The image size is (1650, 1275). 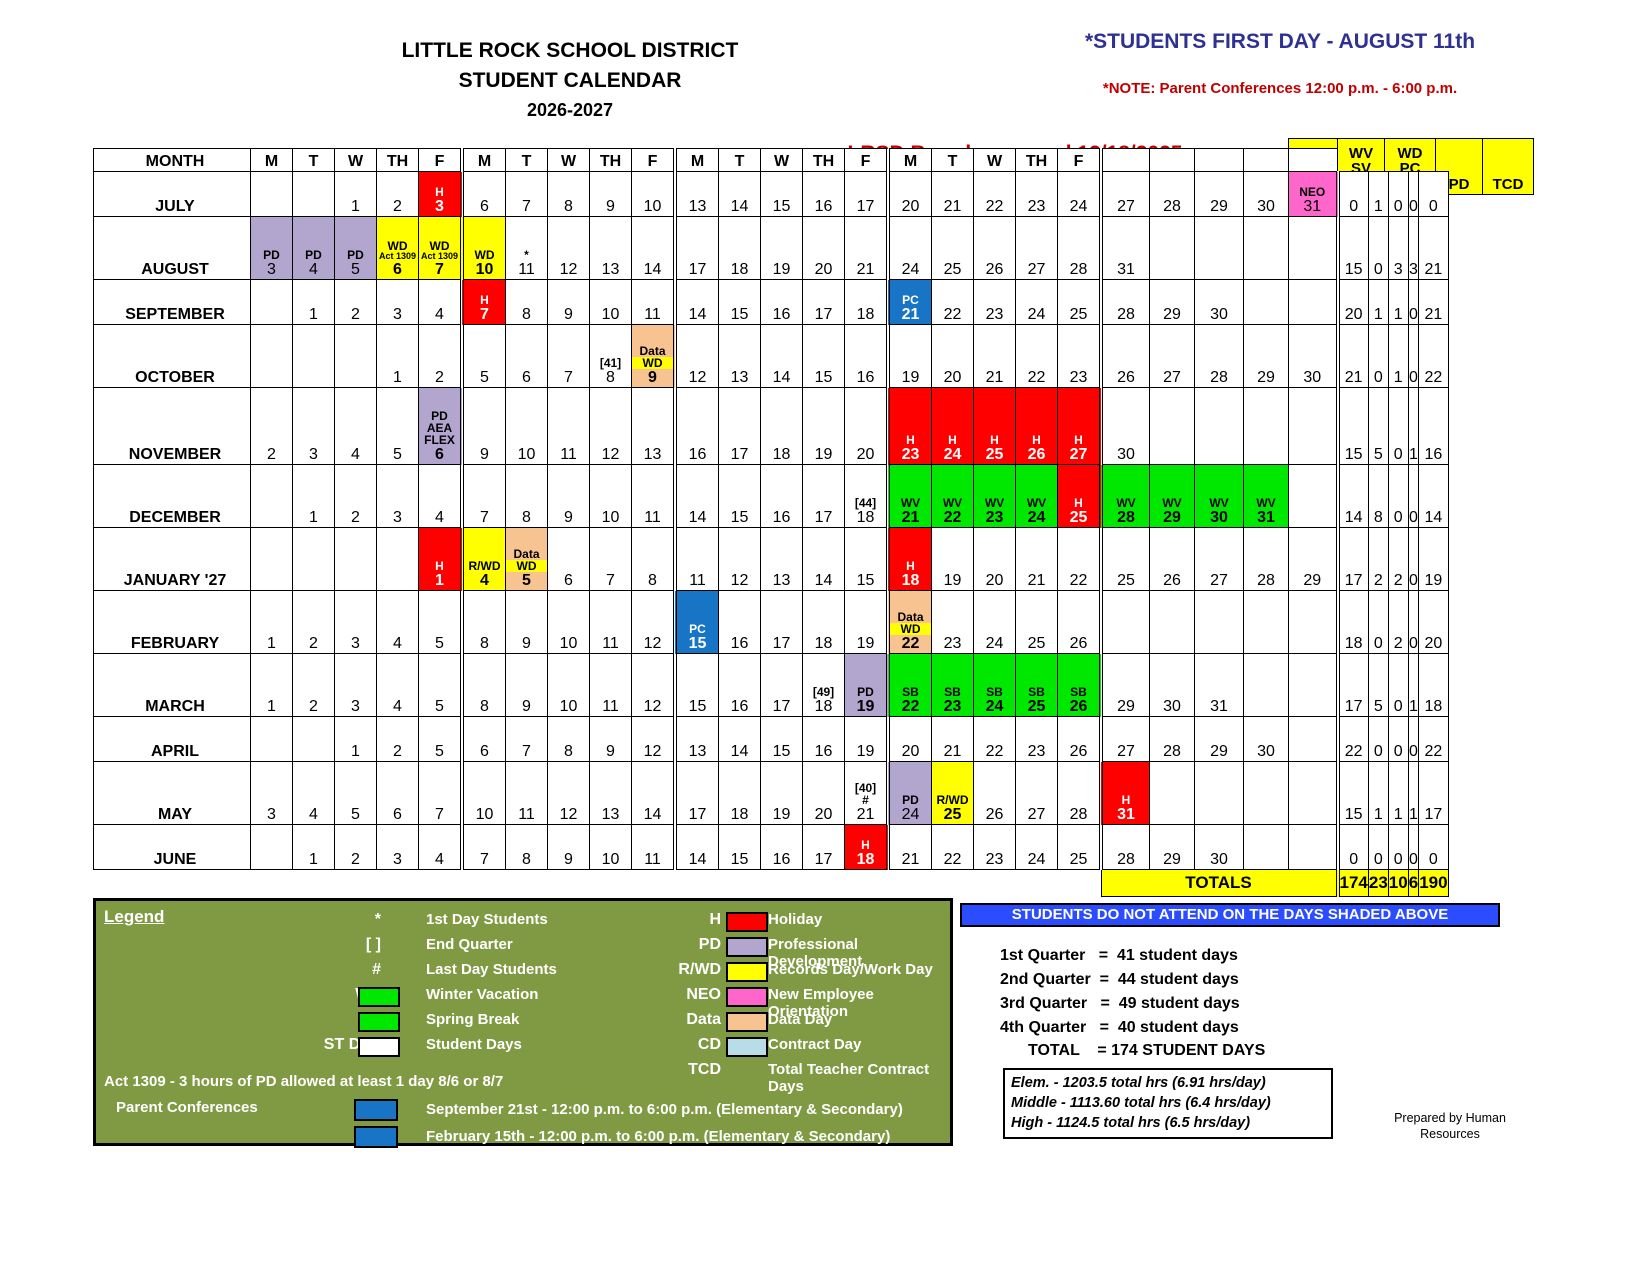 I want to click on legend-symbol: R/WD, so click(x=699, y=969).